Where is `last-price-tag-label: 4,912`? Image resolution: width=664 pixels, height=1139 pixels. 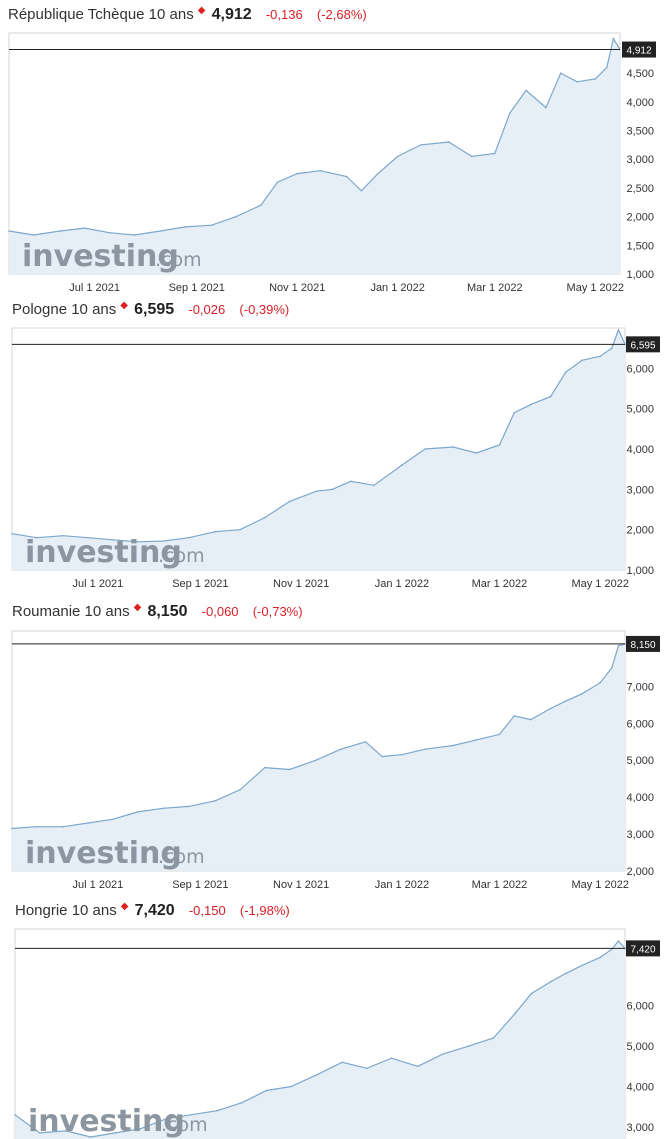 last-price-tag-label: 4,912 is located at coordinates (638, 51).